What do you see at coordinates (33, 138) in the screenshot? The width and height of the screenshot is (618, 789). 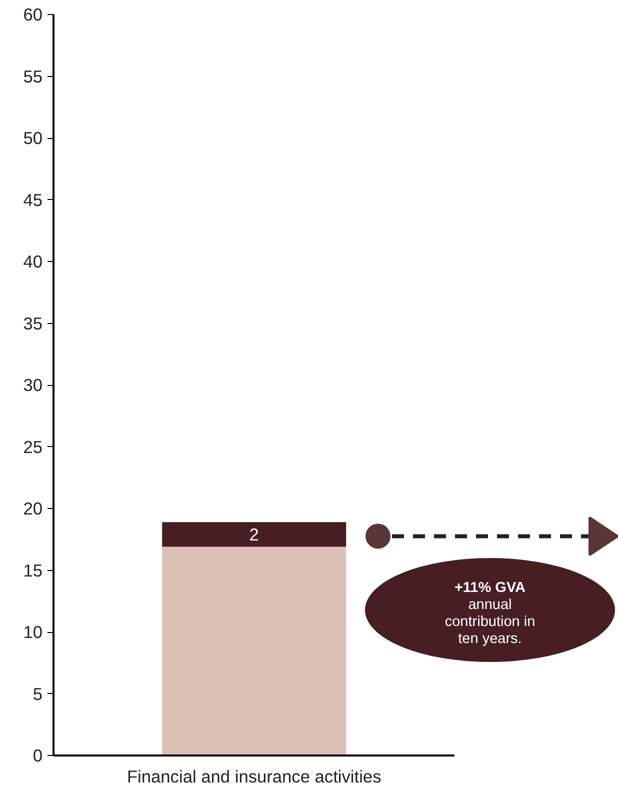 I see `y-tick-label: 50` at bounding box center [33, 138].